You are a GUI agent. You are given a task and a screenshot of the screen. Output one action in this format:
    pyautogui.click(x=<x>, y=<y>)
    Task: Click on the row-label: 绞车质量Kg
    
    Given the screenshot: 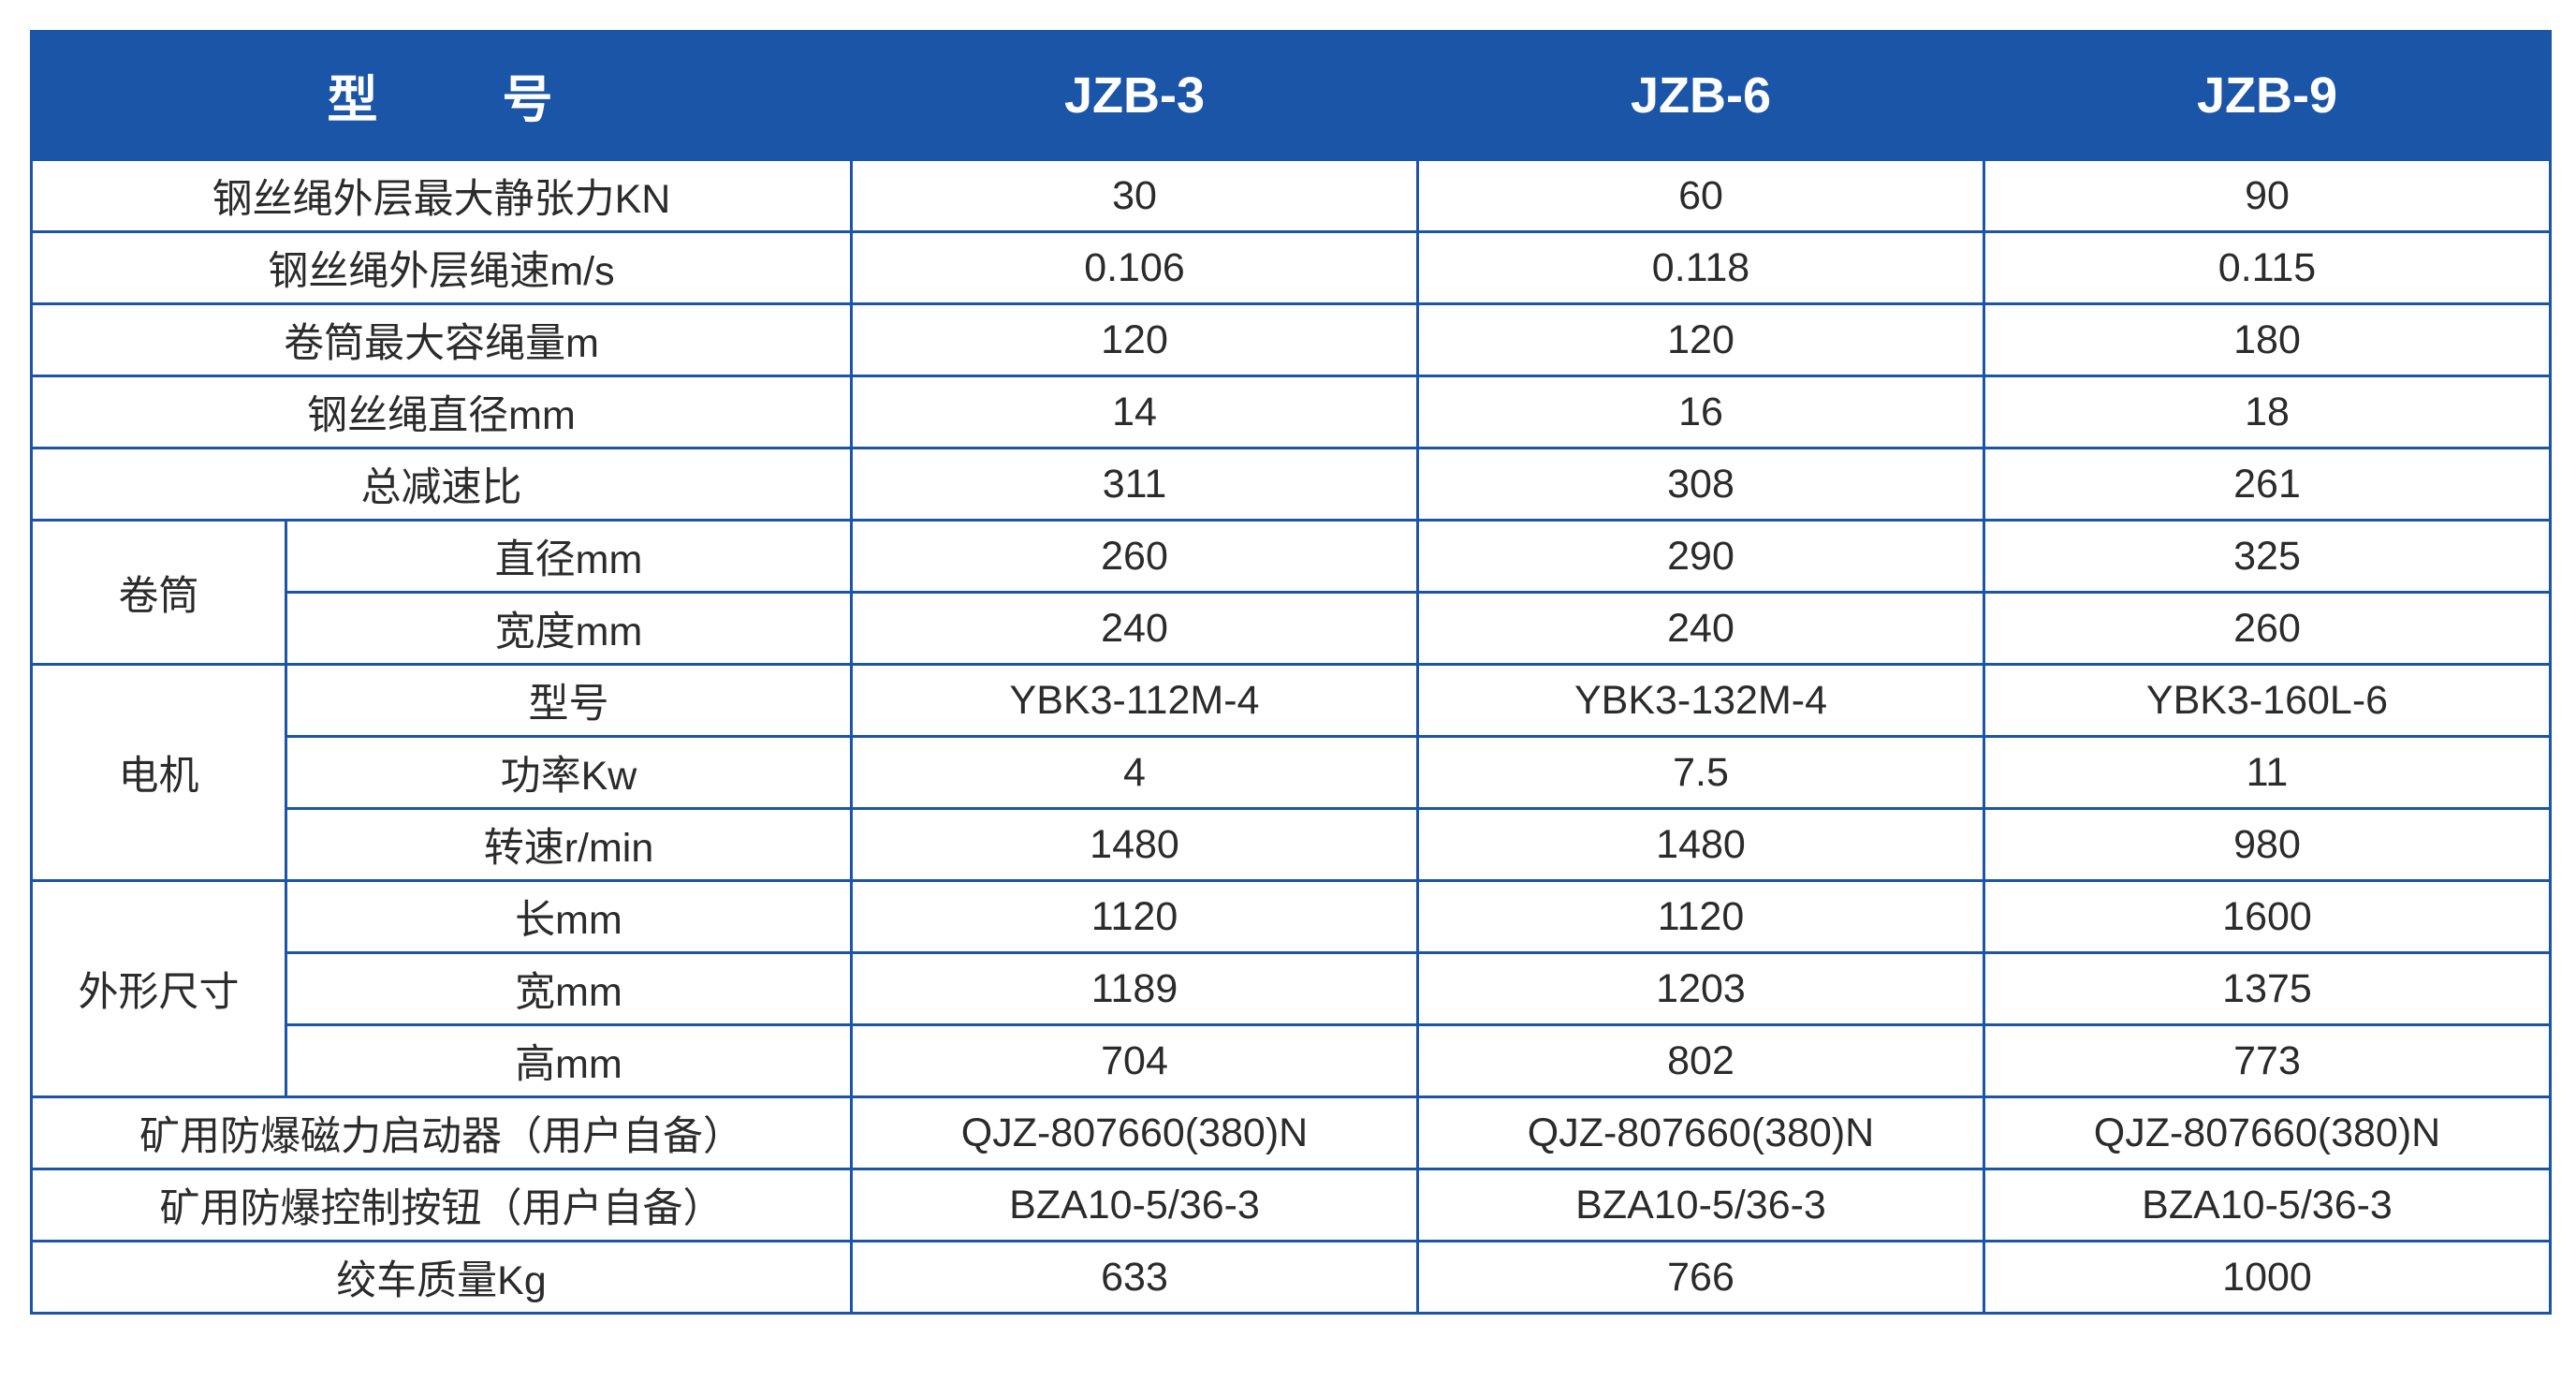 What is the action you would take?
    pyautogui.click(x=441, y=1278)
    